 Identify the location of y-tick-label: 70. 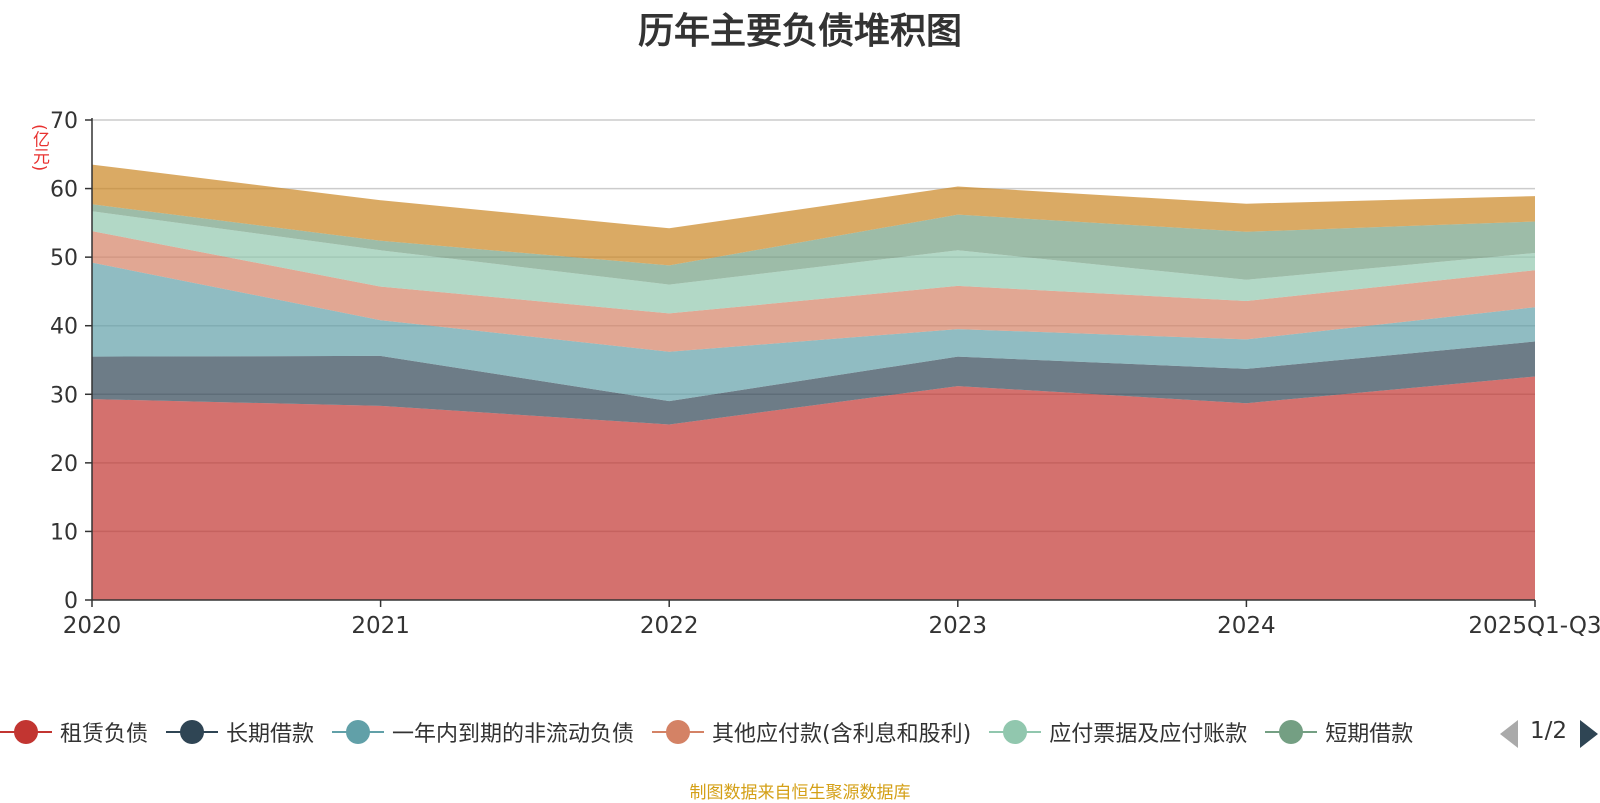
(64, 121).